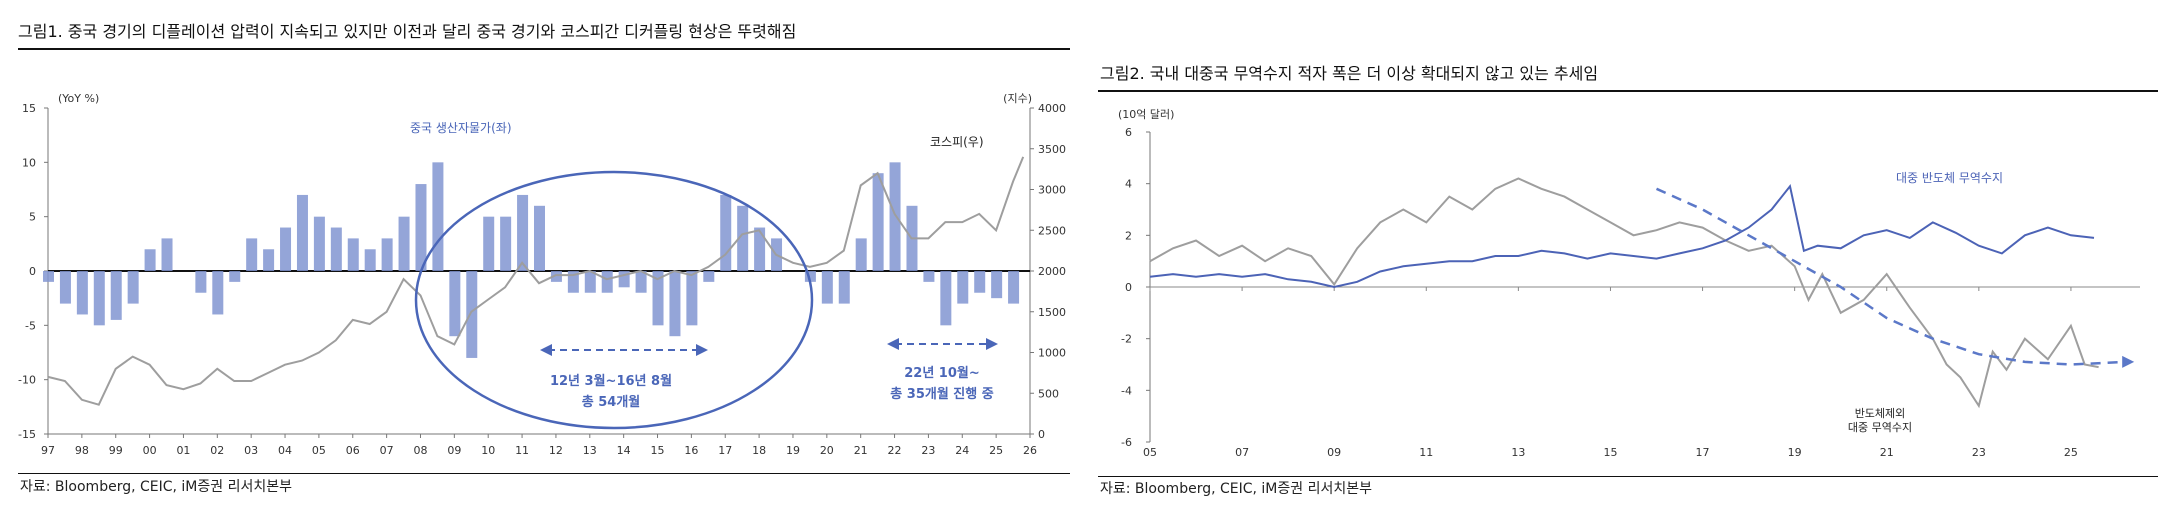 This screenshot has height=516, width=2170. I want to click on left-tick-label: 5, so click(32, 217).